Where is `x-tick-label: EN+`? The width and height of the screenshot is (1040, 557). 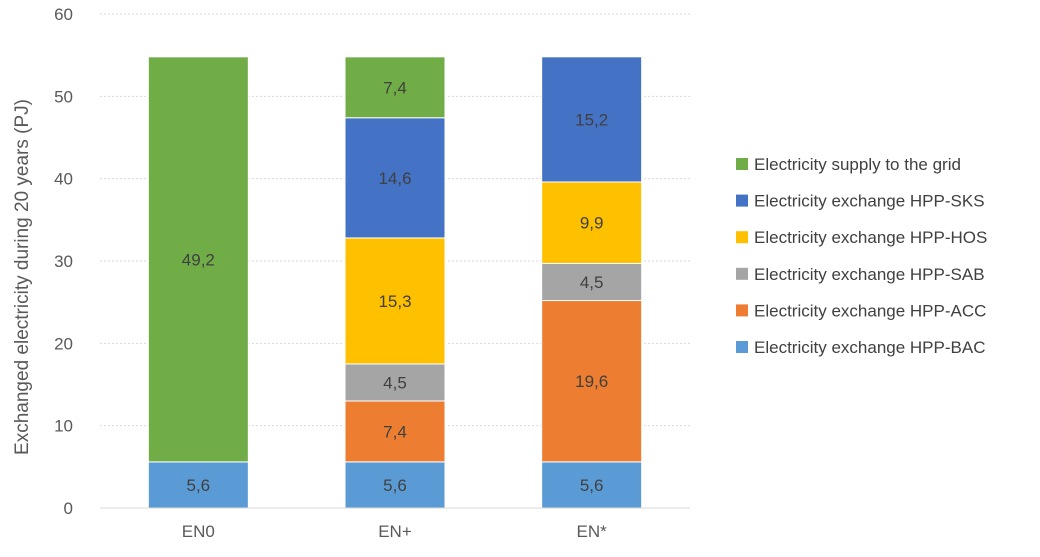 x-tick-label: EN+ is located at coordinates (395, 531).